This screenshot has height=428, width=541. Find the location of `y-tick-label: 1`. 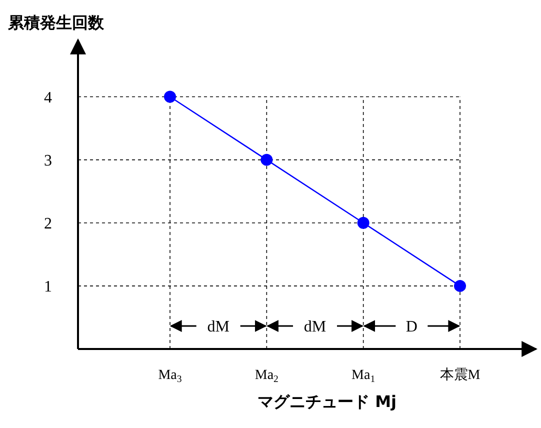

y-tick-label: 1 is located at coordinates (48, 287).